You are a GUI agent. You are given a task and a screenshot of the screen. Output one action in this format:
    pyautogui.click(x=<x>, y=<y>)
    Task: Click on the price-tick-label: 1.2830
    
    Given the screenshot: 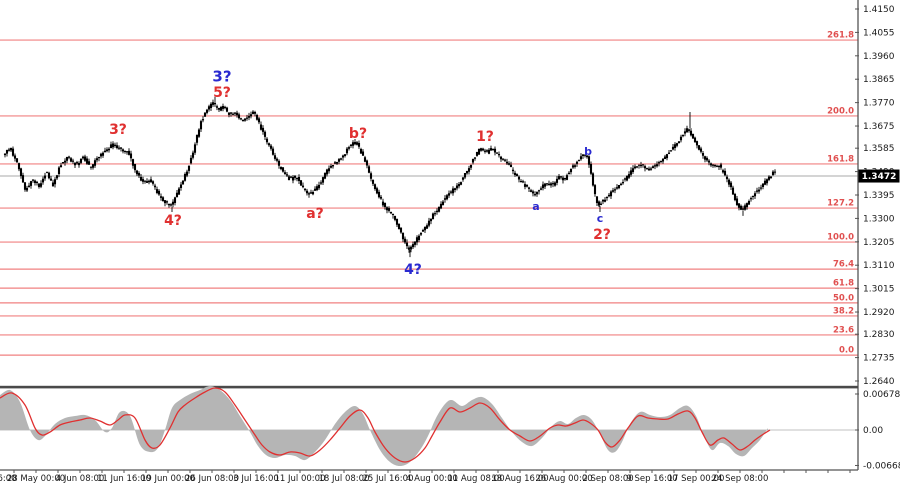 What is the action you would take?
    pyautogui.click(x=879, y=335)
    